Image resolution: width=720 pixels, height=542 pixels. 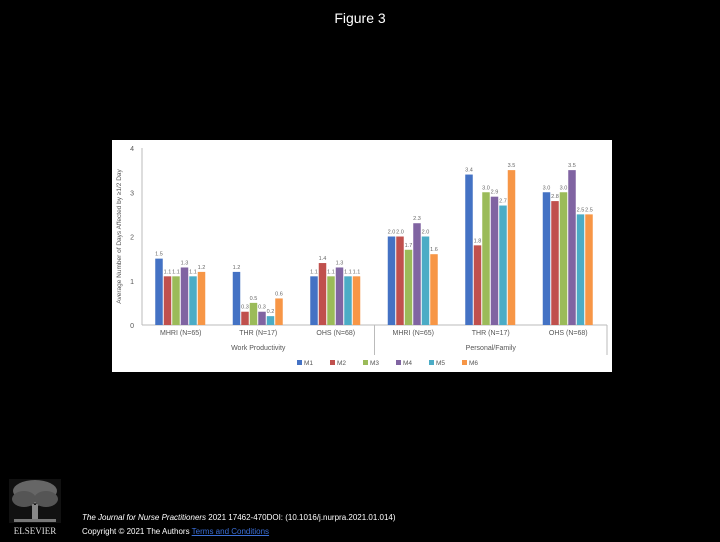 I want to click on y-tick-label: 2, so click(x=132, y=238).